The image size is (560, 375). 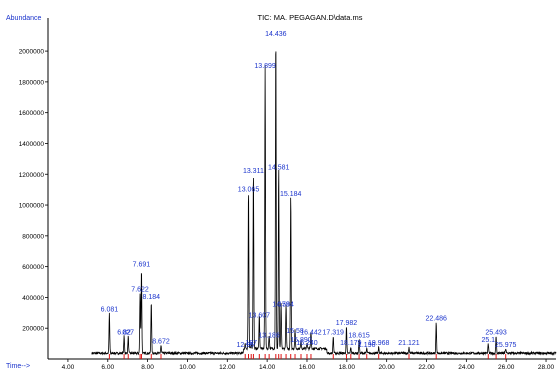 What do you see at coordinates (276, 34) in the screenshot?
I see `peak-label: 14.436` at bounding box center [276, 34].